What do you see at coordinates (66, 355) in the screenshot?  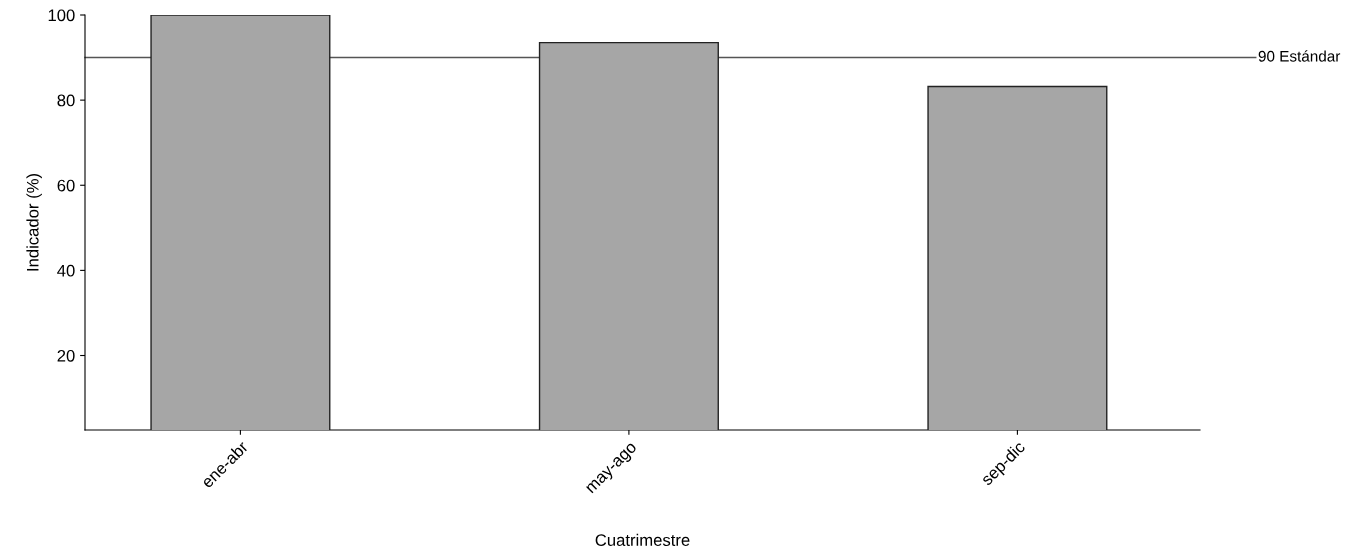 I see `y-tick-label: 20` at bounding box center [66, 355].